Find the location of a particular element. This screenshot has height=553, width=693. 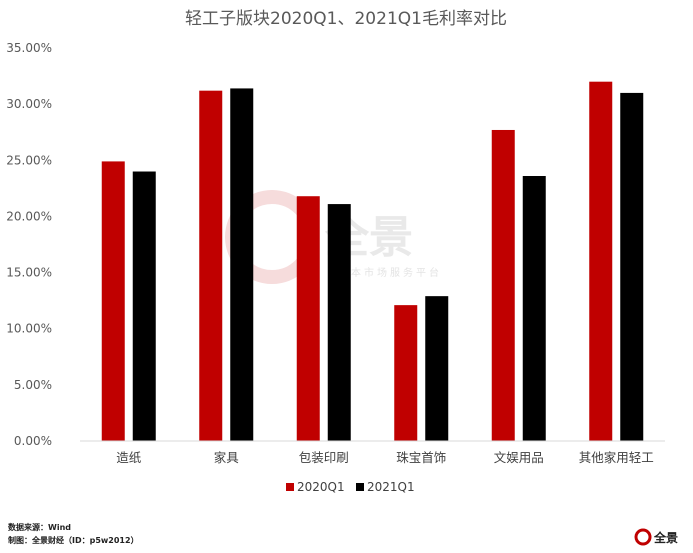

y-tick-label: 15.00% is located at coordinates (29, 273).